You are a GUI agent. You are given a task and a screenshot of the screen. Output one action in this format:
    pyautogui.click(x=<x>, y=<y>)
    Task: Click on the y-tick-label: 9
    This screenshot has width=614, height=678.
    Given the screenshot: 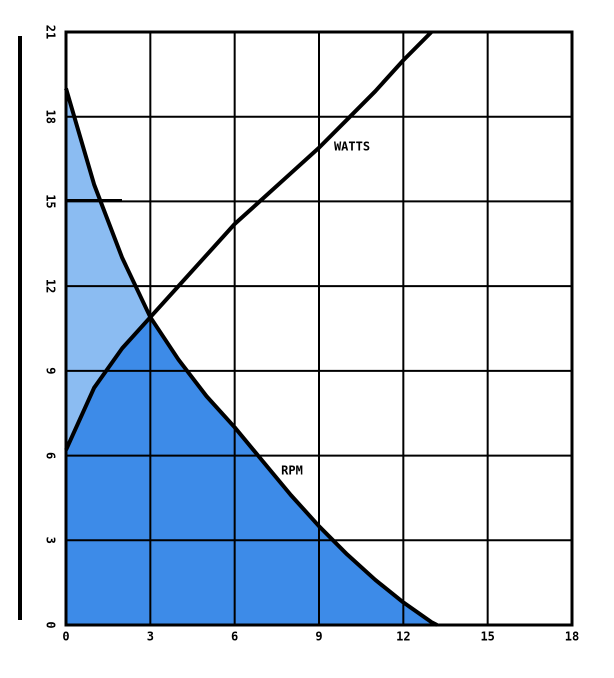 What is the action you would take?
    pyautogui.click(x=51, y=370)
    